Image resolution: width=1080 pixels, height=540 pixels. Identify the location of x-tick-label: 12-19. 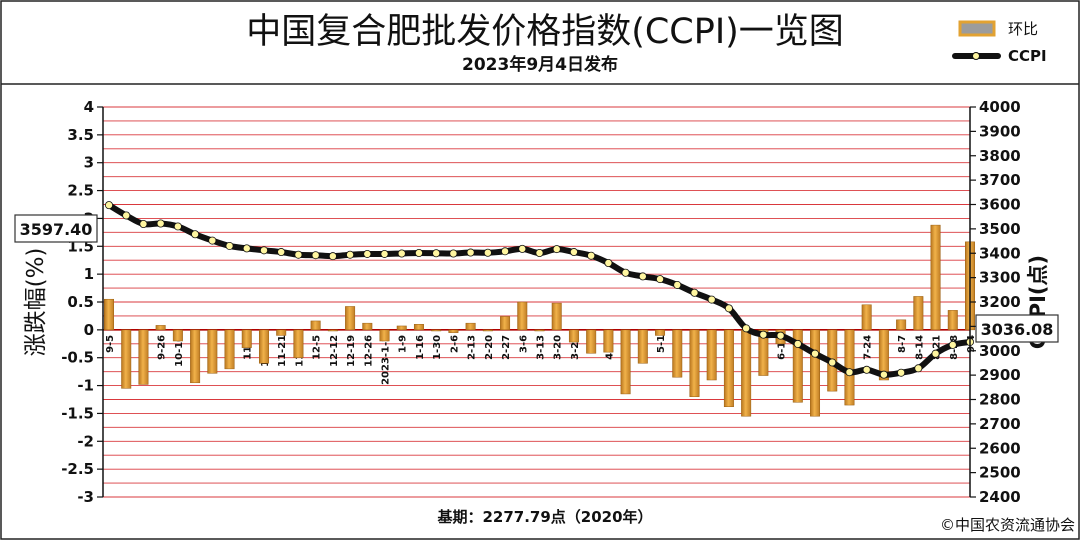
(351, 351).